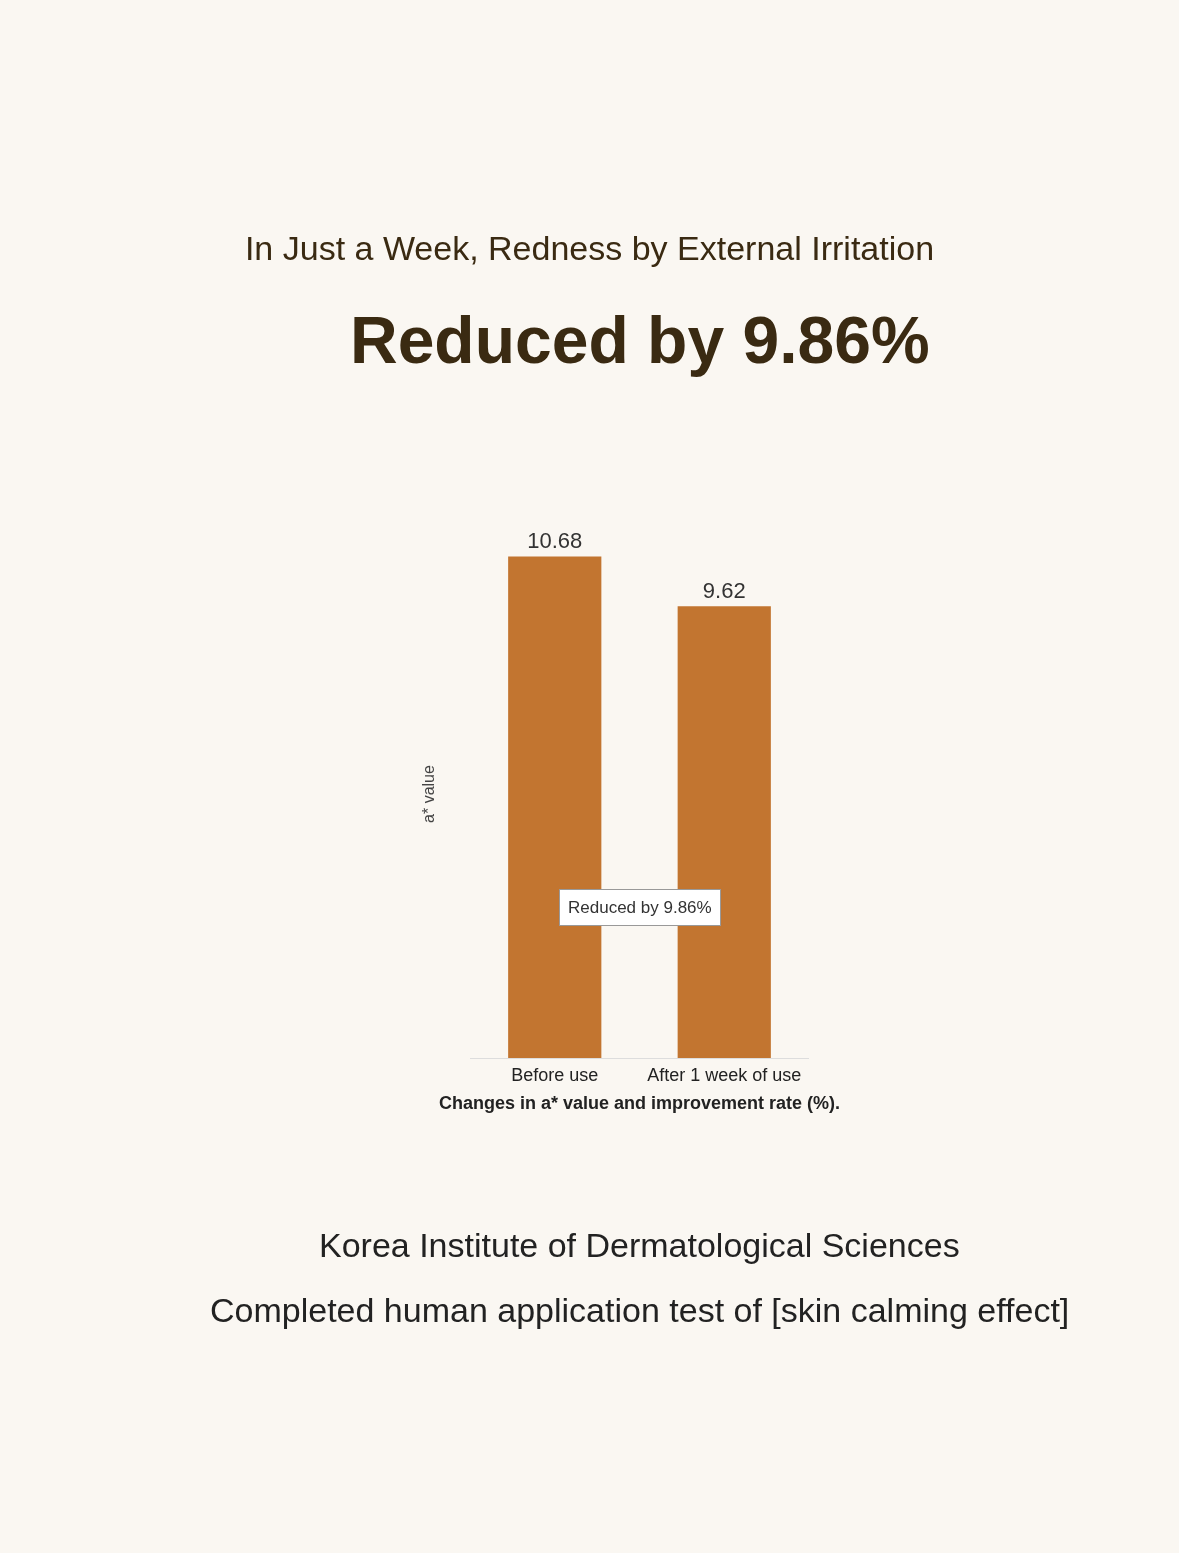 The image size is (1179, 1553). What do you see at coordinates (640, 340) in the screenshot?
I see `chart-subtitle: Reduced by 9.86%` at bounding box center [640, 340].